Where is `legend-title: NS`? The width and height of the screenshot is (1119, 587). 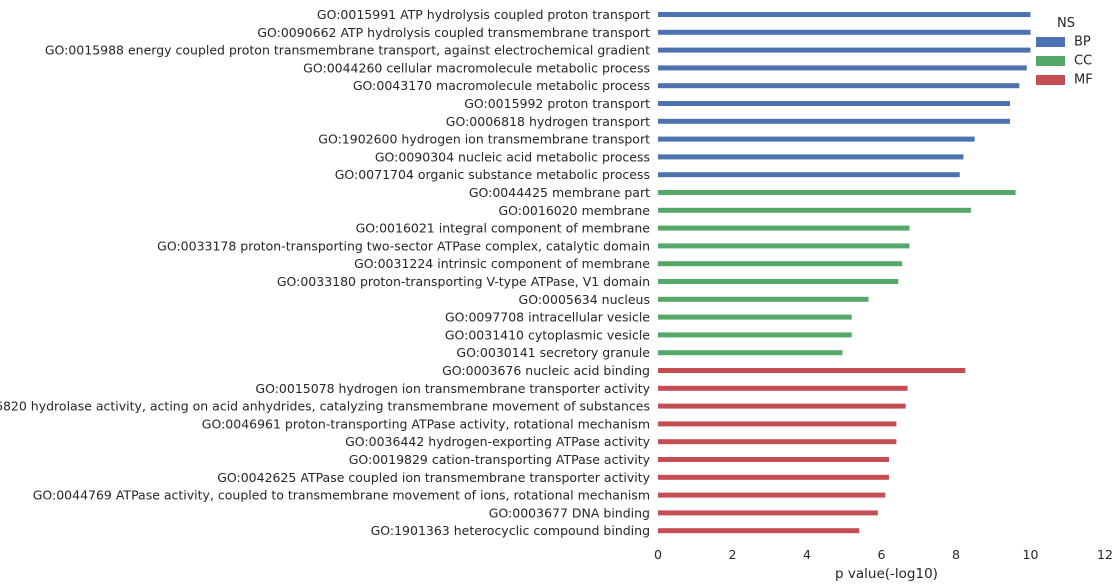
legend-title: NS is located at coordinates (1066, 23).